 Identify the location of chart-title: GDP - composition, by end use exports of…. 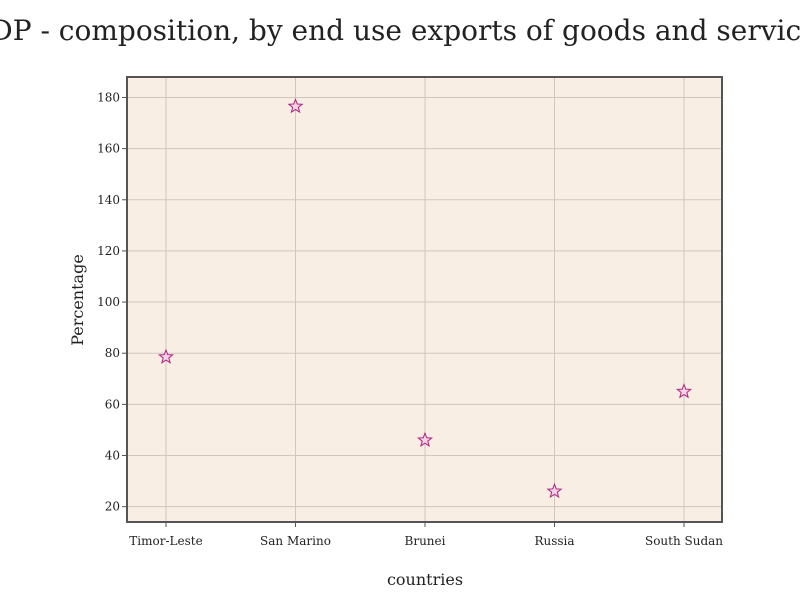
(400, 30).